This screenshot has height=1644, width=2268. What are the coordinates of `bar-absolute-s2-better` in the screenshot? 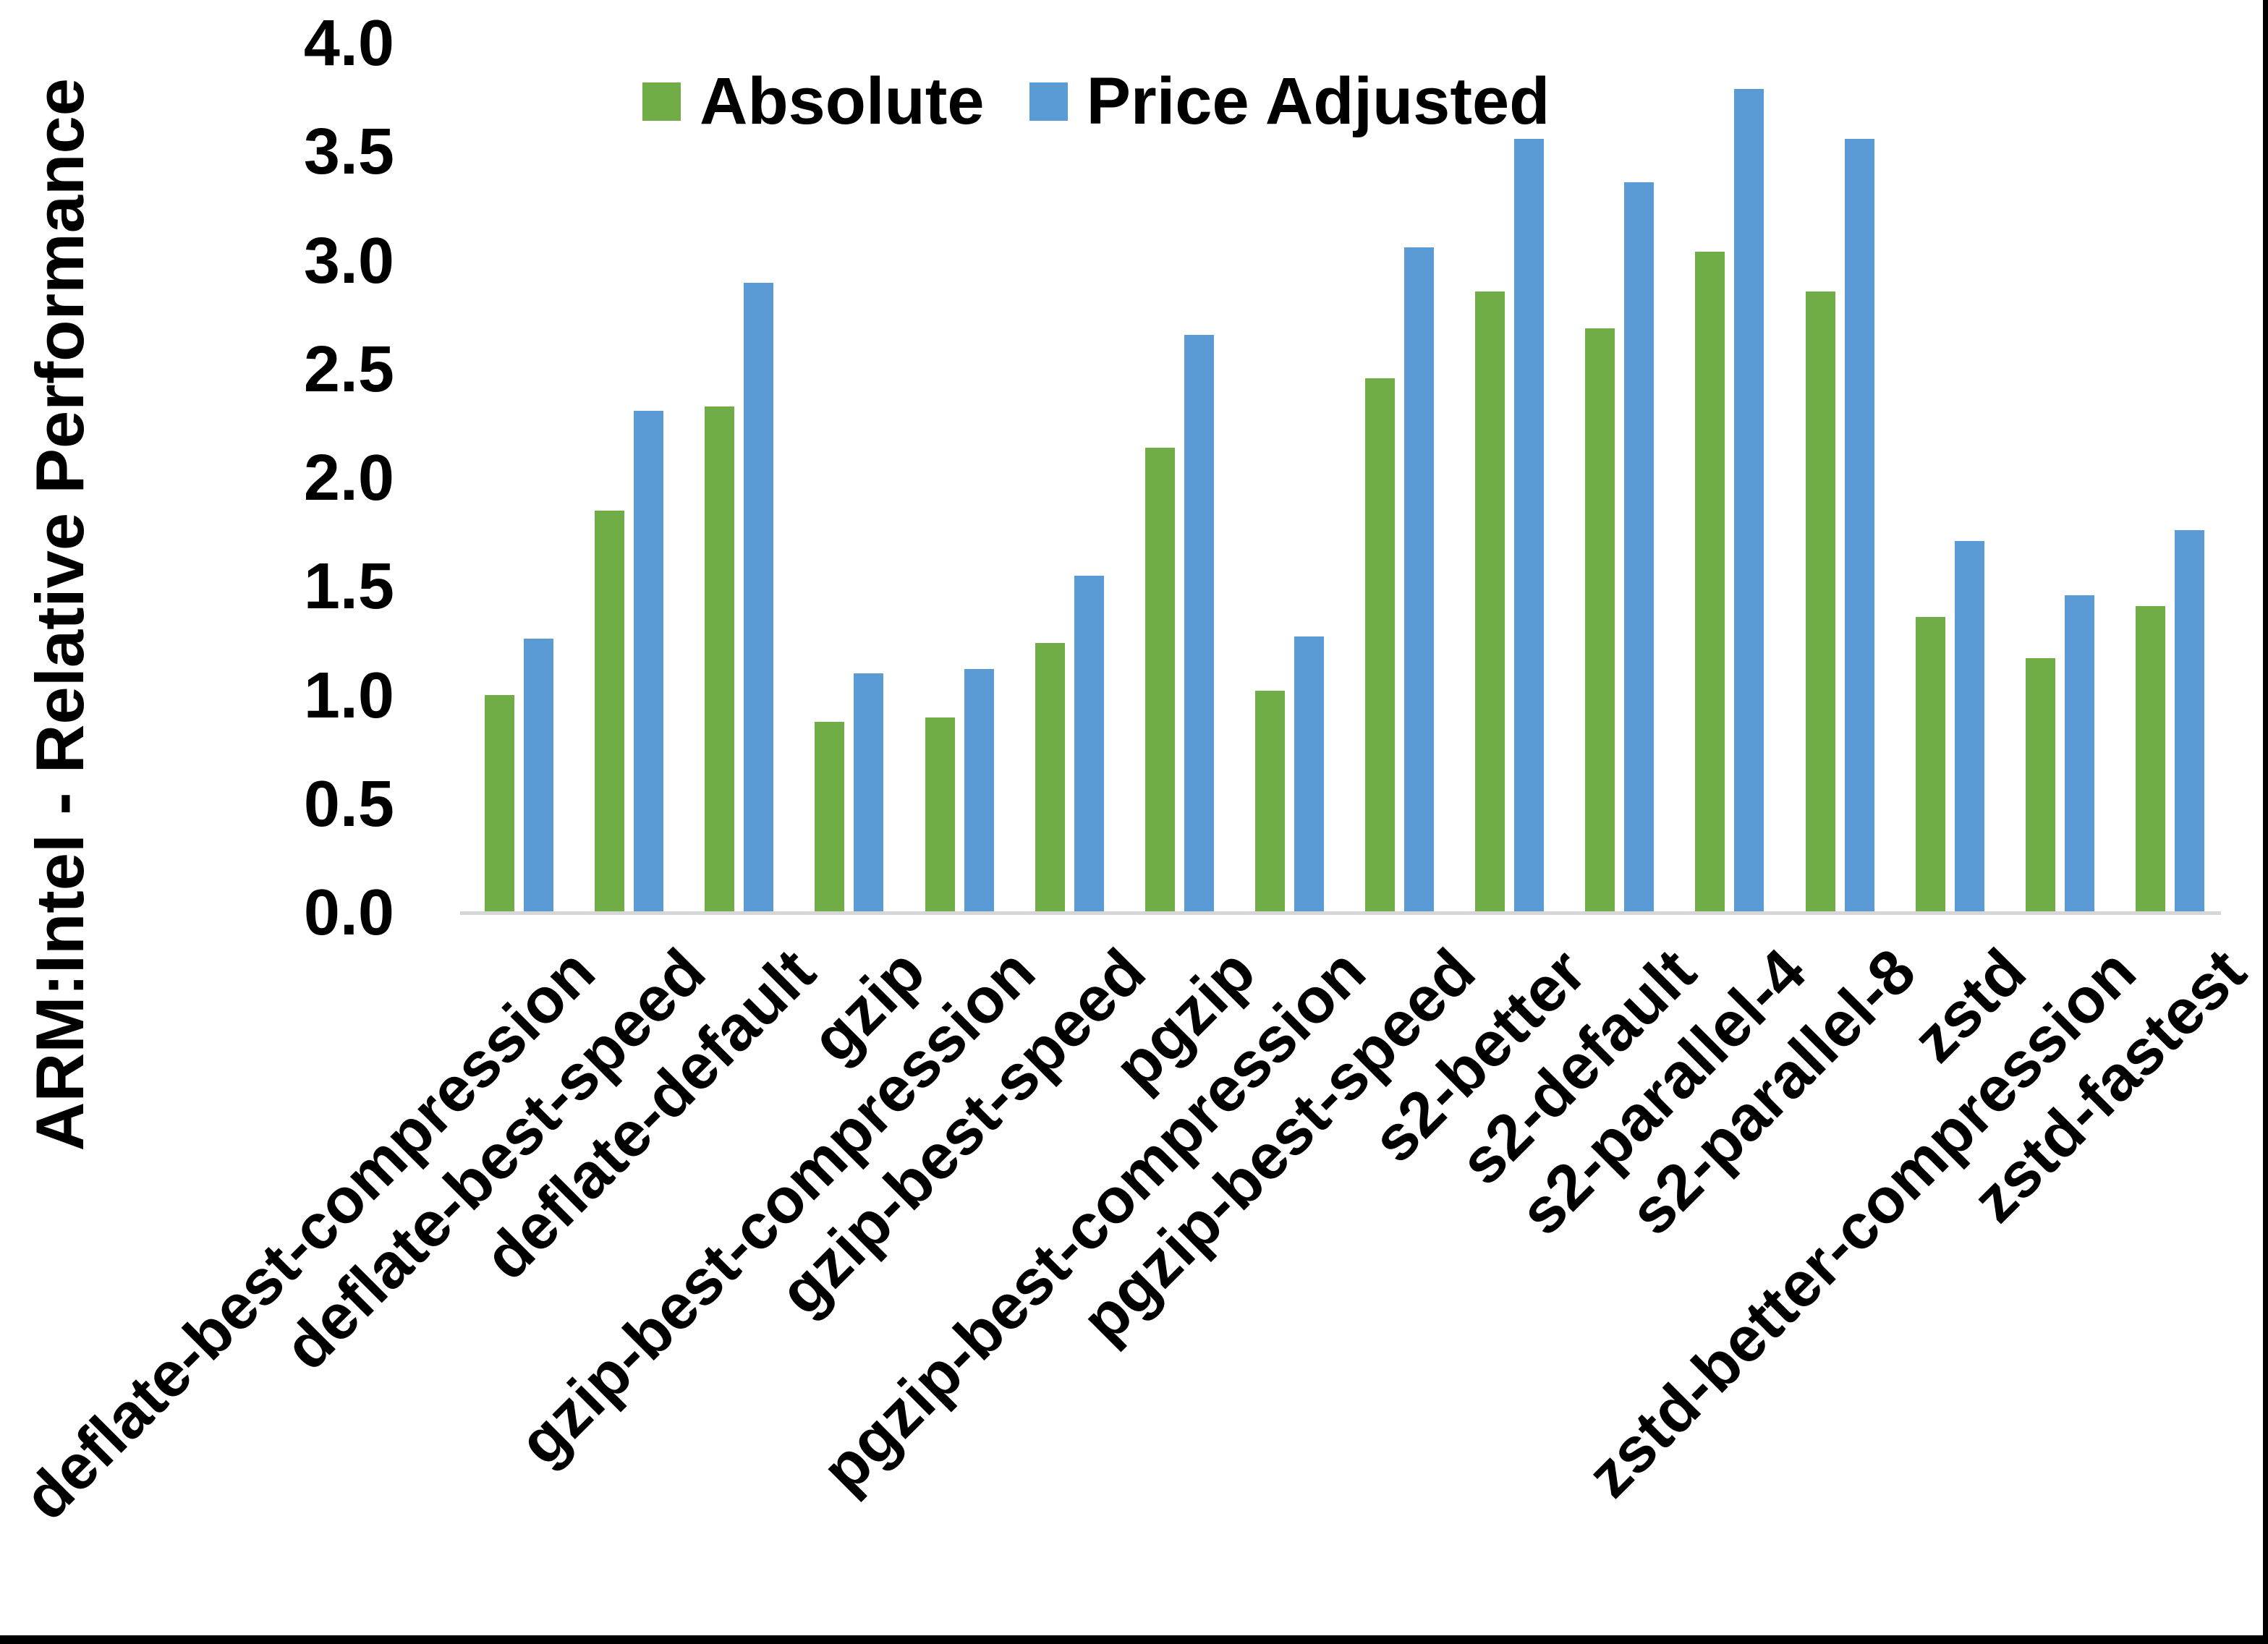 It's located at (1490, 602).